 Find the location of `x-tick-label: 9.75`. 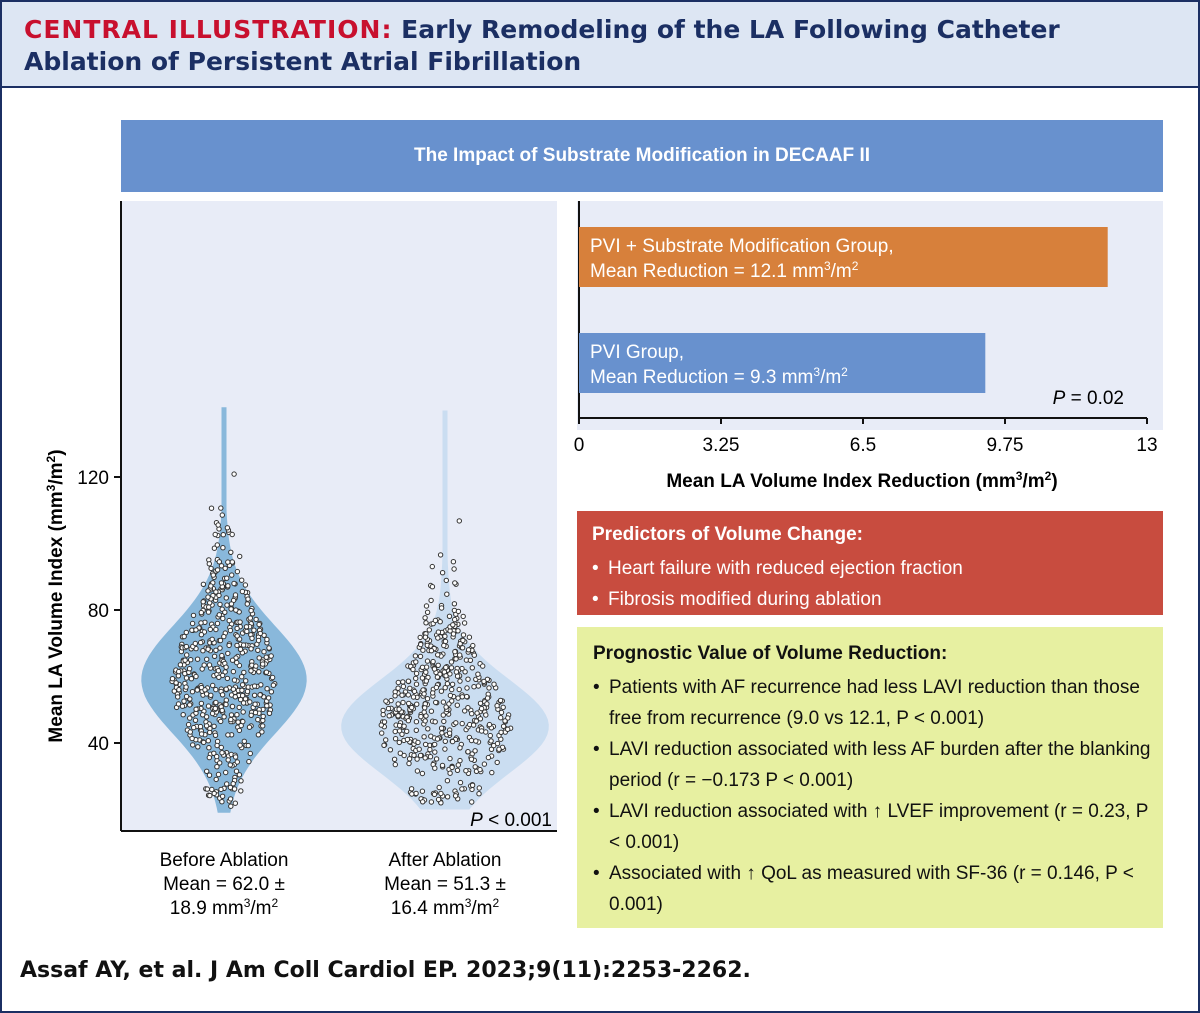

x-tick-label: 9.75 is located at coordinates (1005, 445).